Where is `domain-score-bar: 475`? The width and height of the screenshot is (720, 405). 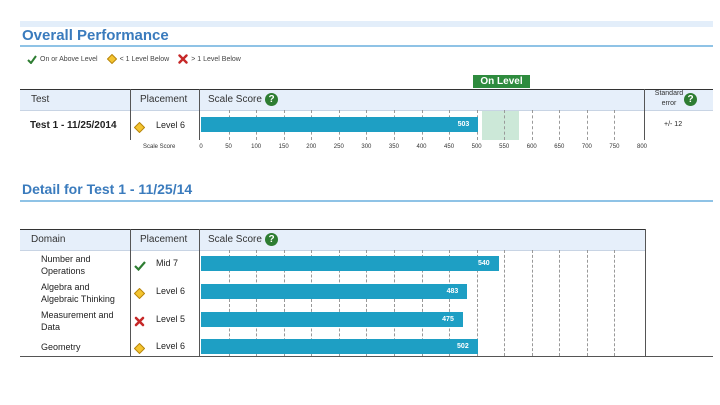 domain-score-bar: 475 is located at coordinates (332, 319).